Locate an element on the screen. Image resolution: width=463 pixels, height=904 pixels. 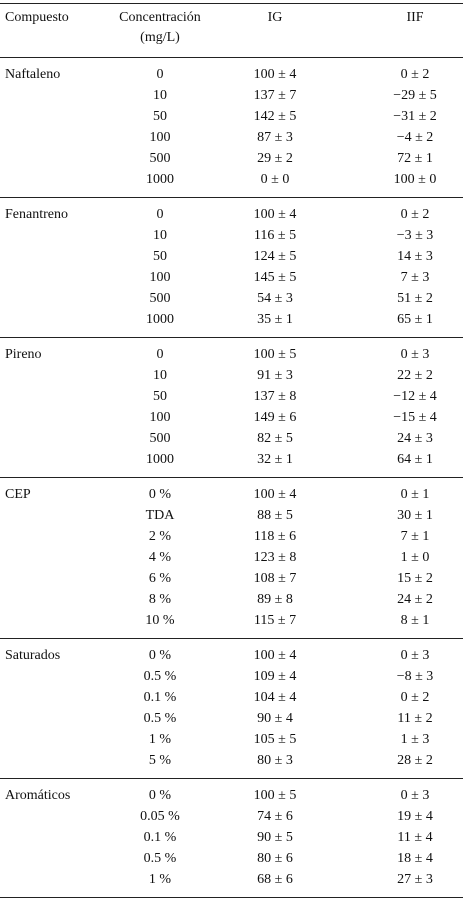
table-cell: 118 ± 6 is located at coordinates (275, 536).